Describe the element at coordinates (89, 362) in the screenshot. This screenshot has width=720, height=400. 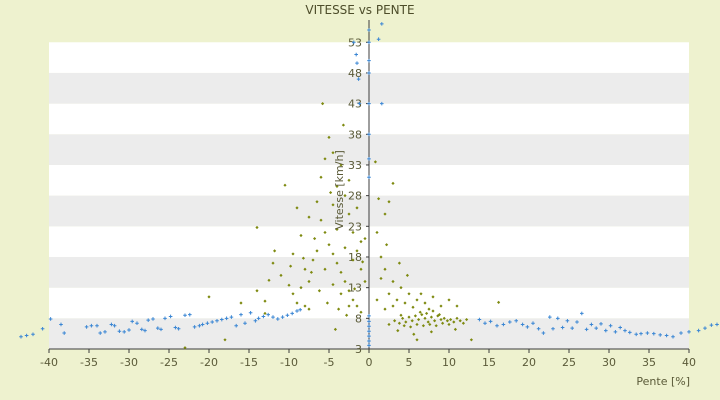
I see `x-tick-label: -35` at that location.